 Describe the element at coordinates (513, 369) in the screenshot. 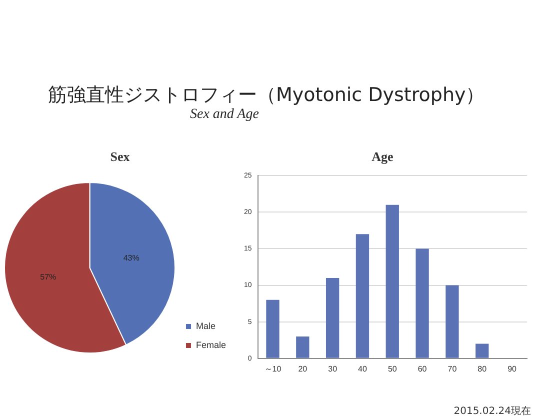

I see `x-tick-label: 90` at that location.